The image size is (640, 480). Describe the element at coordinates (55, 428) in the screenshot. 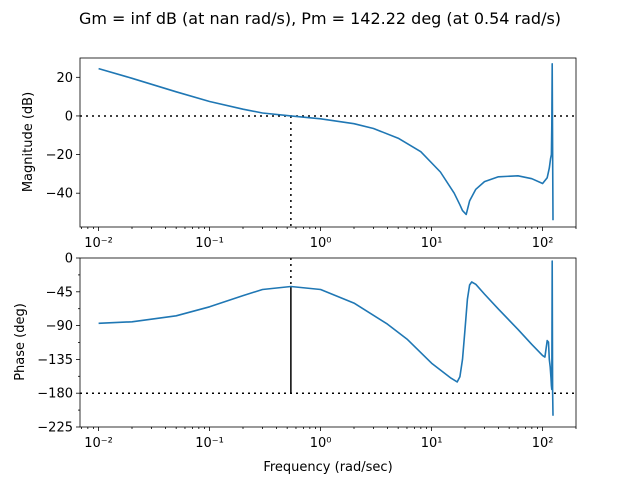

I see `phase-y-tick-label: −225` at that location.